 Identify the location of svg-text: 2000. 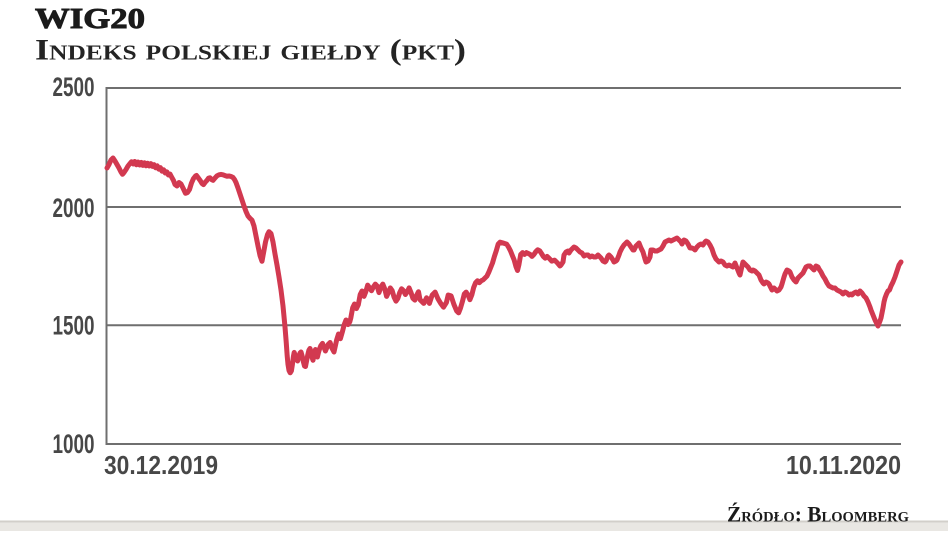
(74, 208).